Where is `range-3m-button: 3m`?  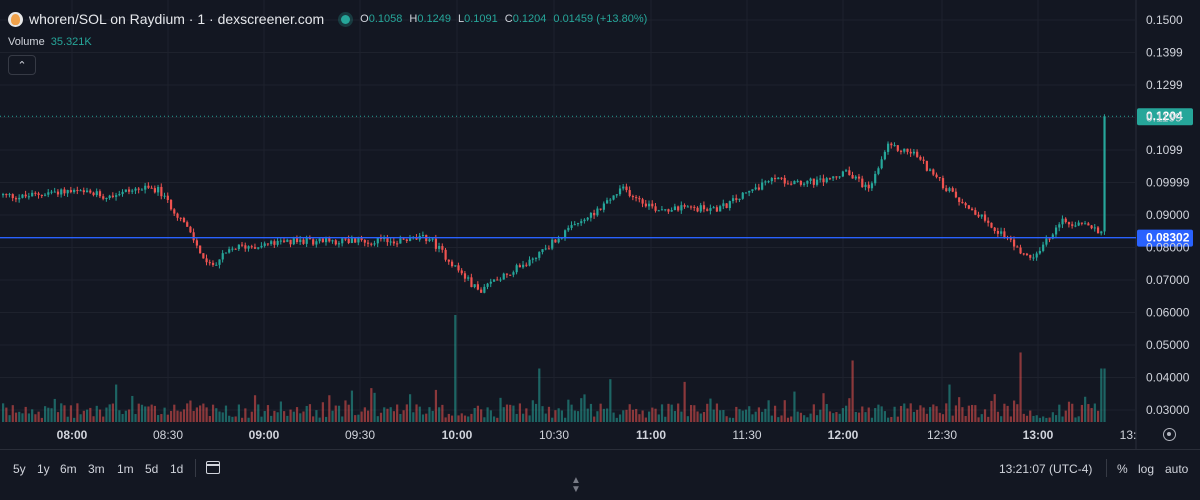
range-3m-button: 3m is located at coordinates (96, 469).